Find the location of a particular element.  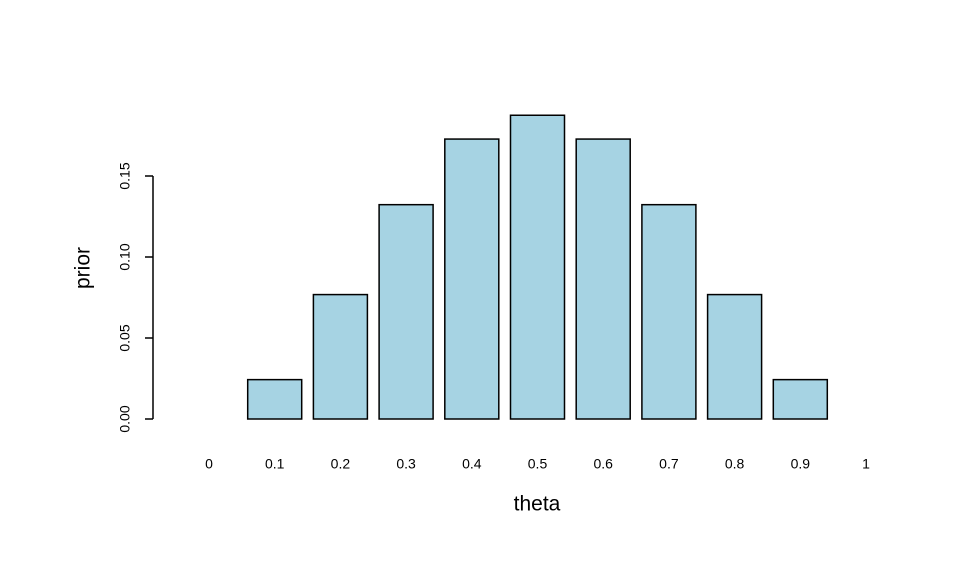

x-tick-label: 1 is located at coordinates (866, 464).